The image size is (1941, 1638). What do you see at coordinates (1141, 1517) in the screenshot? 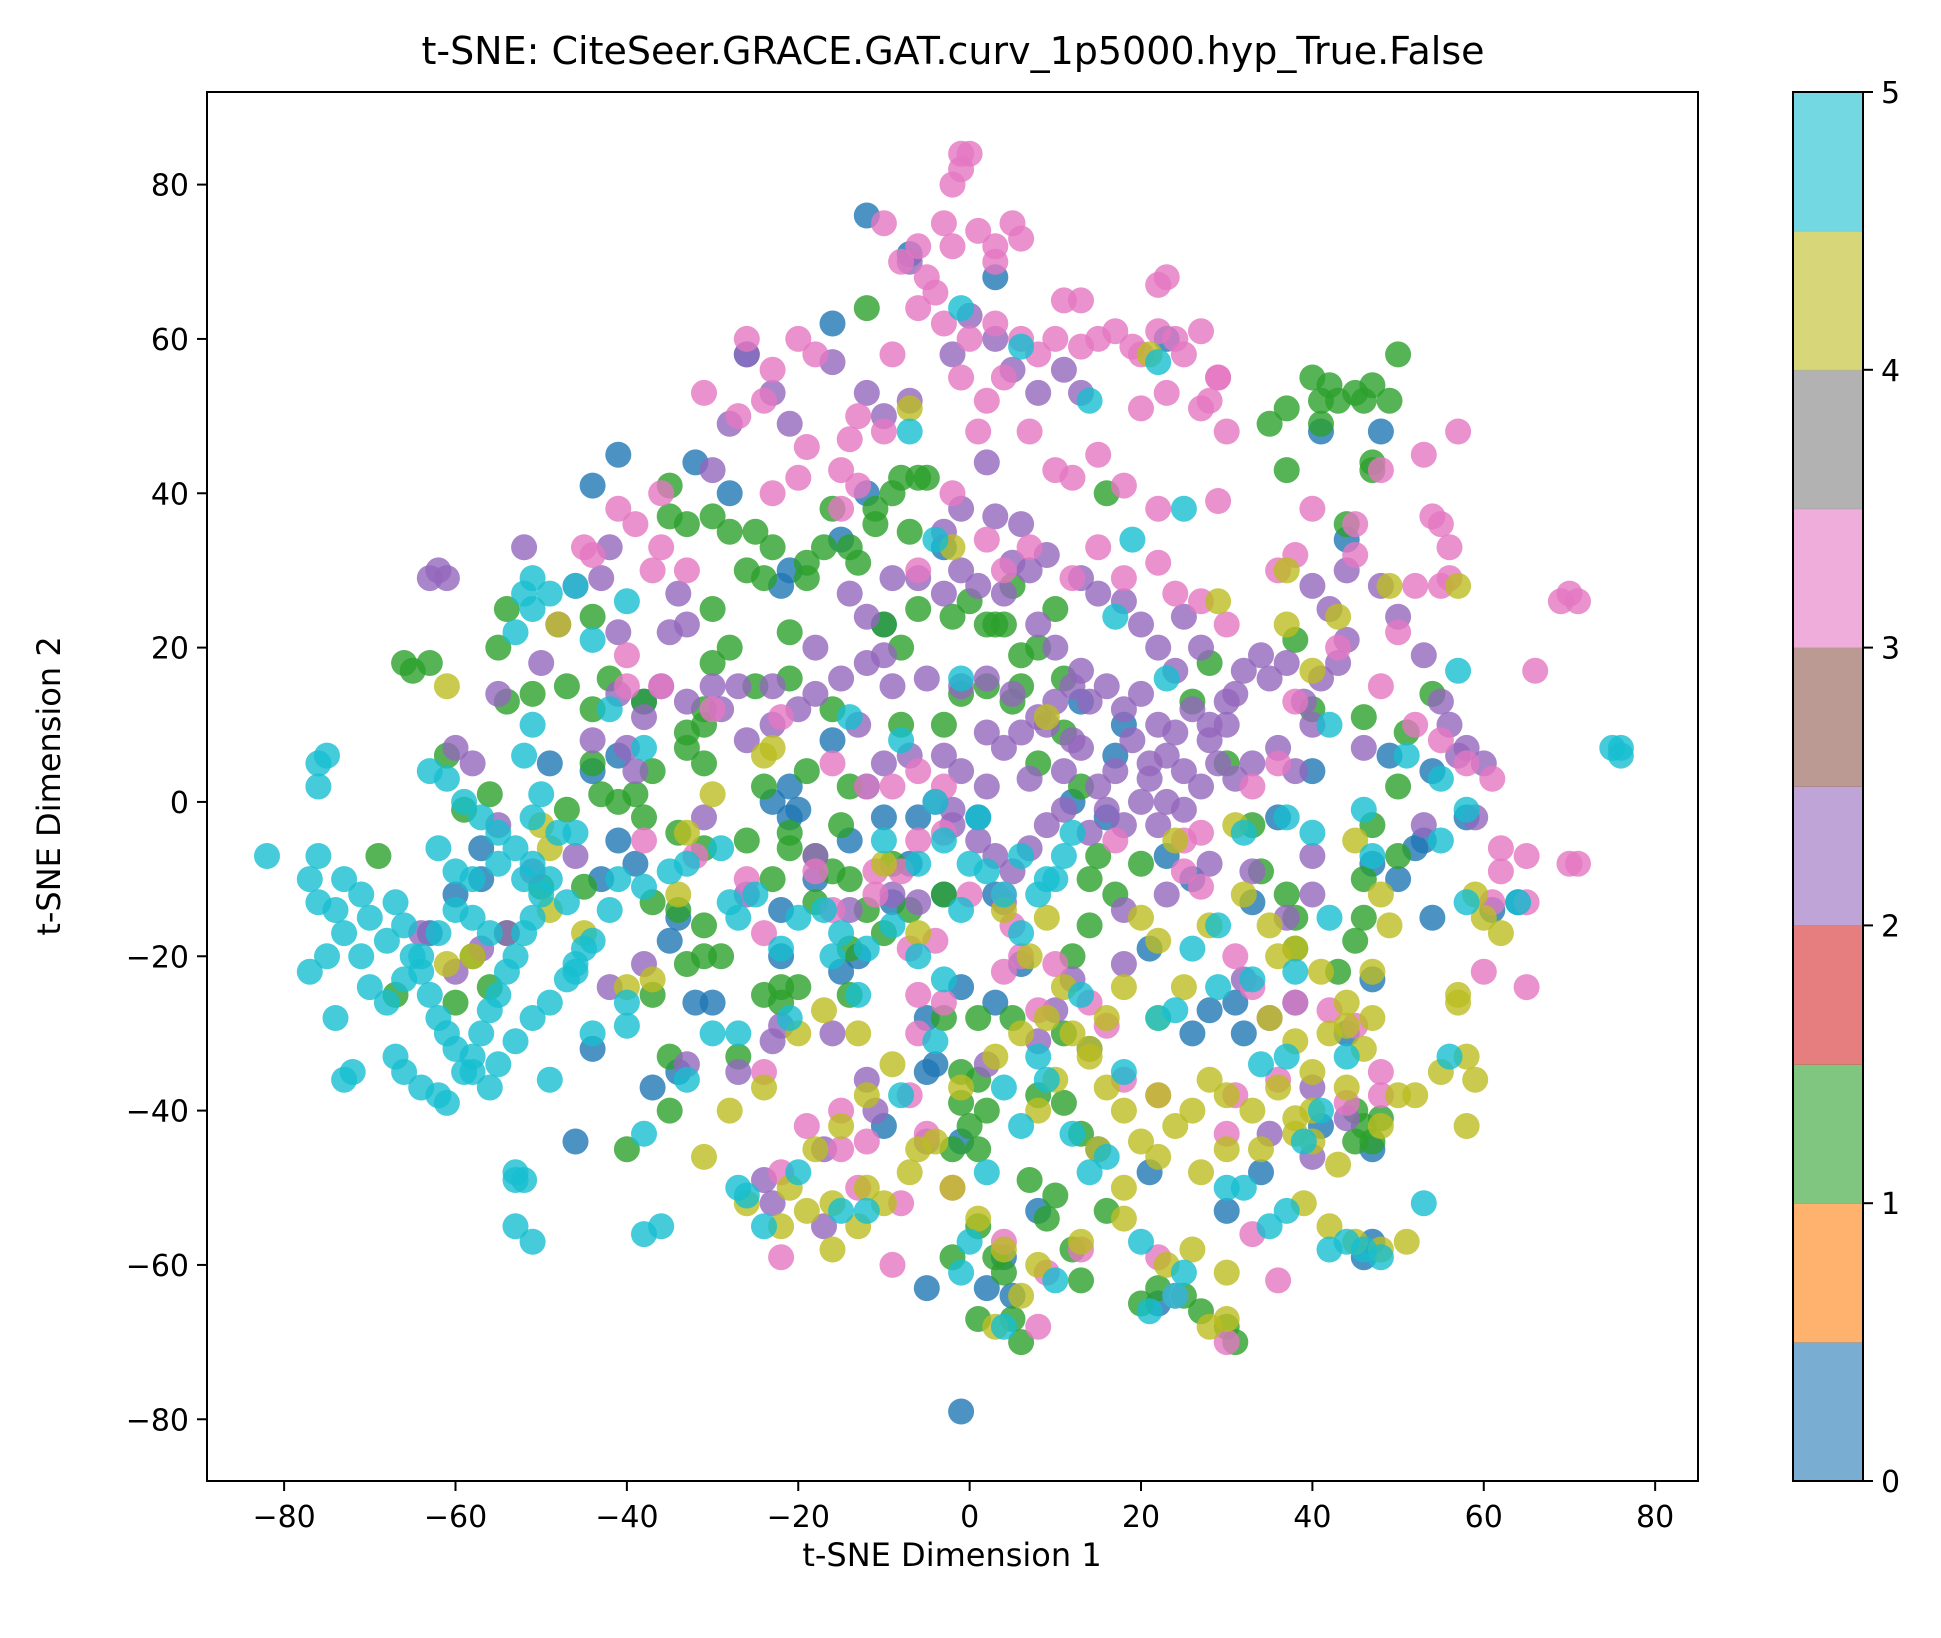
I see `x-tick-label: 20` at bounding box center [1141, 1517].